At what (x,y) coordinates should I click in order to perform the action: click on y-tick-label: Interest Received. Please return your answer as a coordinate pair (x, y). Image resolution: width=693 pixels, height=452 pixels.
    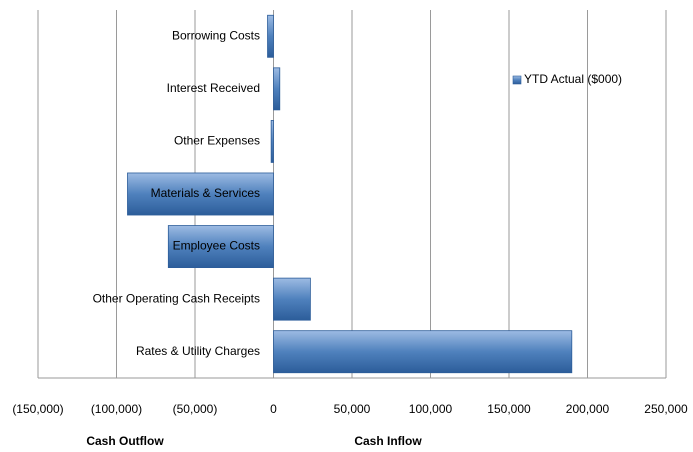
    Looking at the image, I should click on (213, 88).